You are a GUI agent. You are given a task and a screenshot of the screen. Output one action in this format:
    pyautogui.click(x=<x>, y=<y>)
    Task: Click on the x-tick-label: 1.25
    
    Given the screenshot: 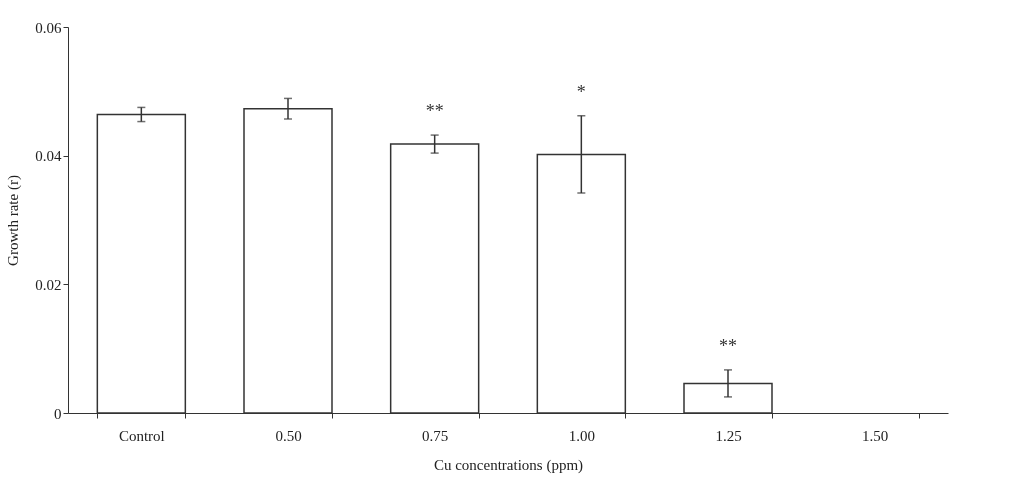 What is the action you would take?
    pyautogui.click(x=728, y=435)
    